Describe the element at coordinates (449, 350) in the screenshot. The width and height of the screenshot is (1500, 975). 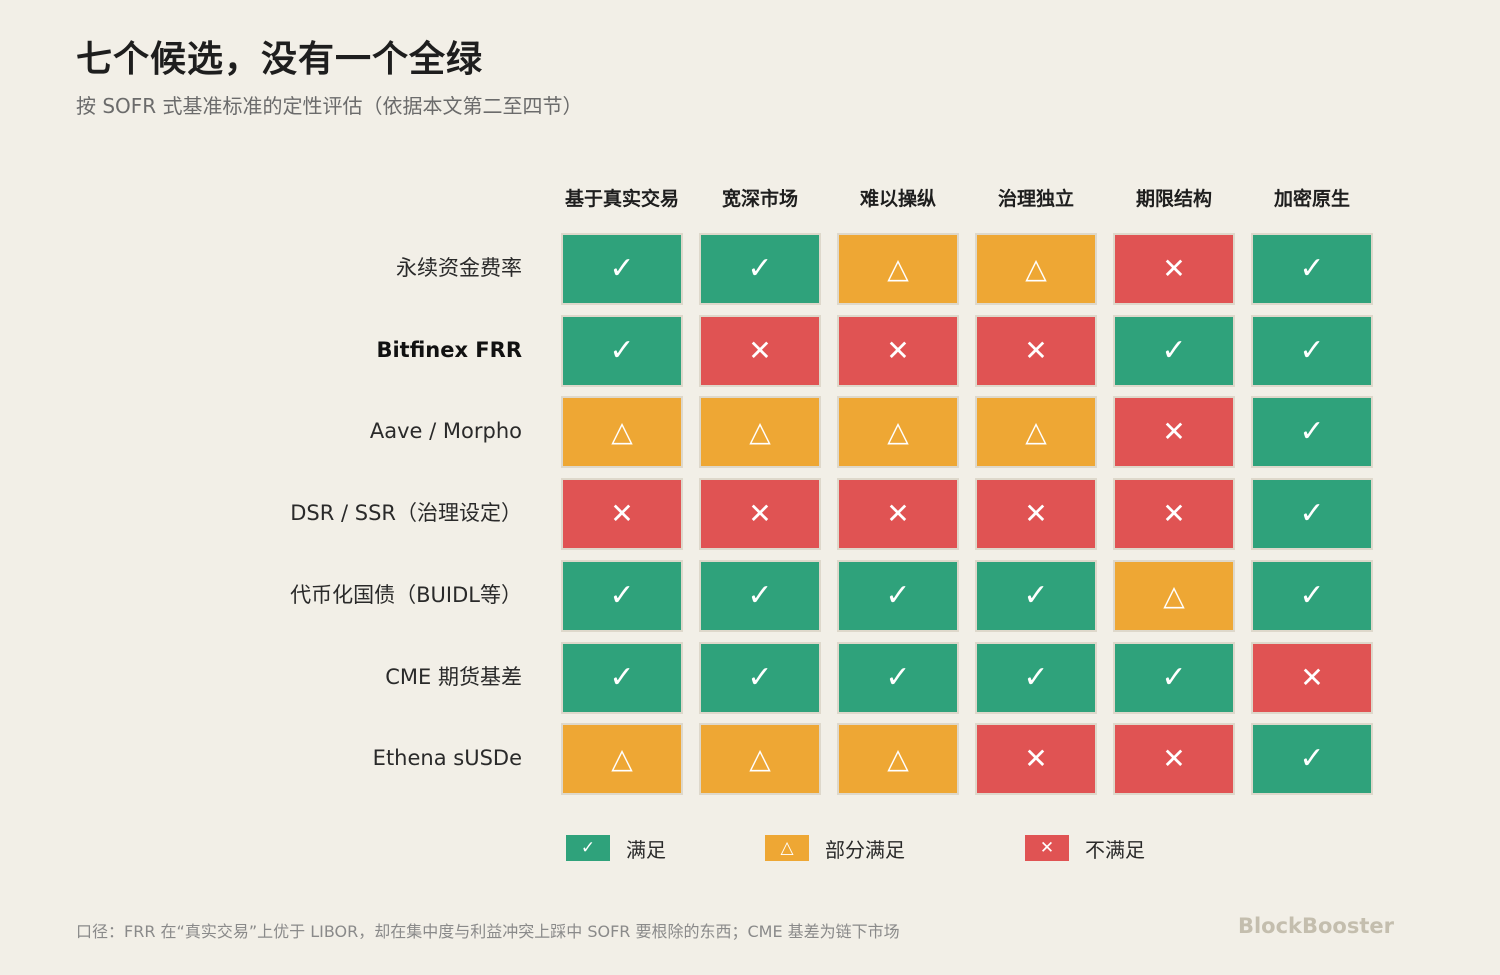
I see `row-label: Bitfinex FRR` at that location.